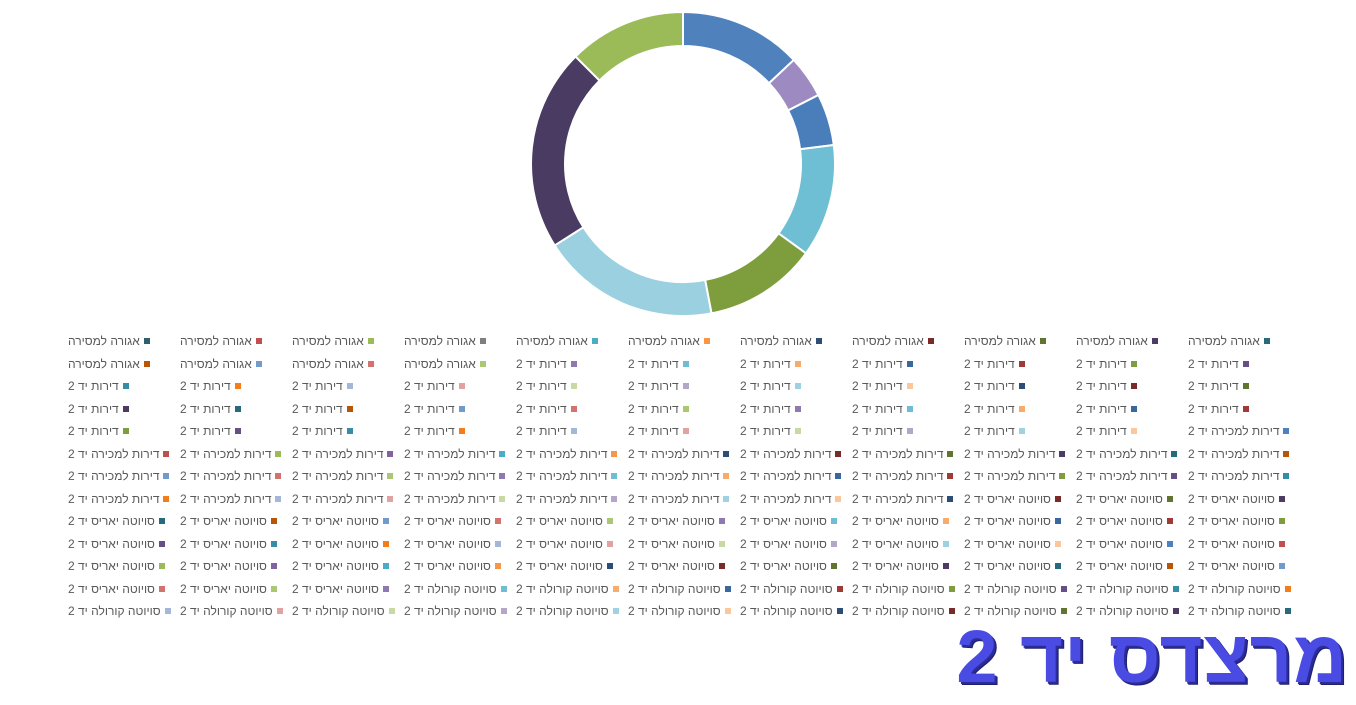 Image resolution: width=1356 pixels, height=705 pixels. What do you see at coordinates (1152, 656) in the screenshot?
I see `brand-title: מרצדס יד 2` at bounding box center [1152, 656].